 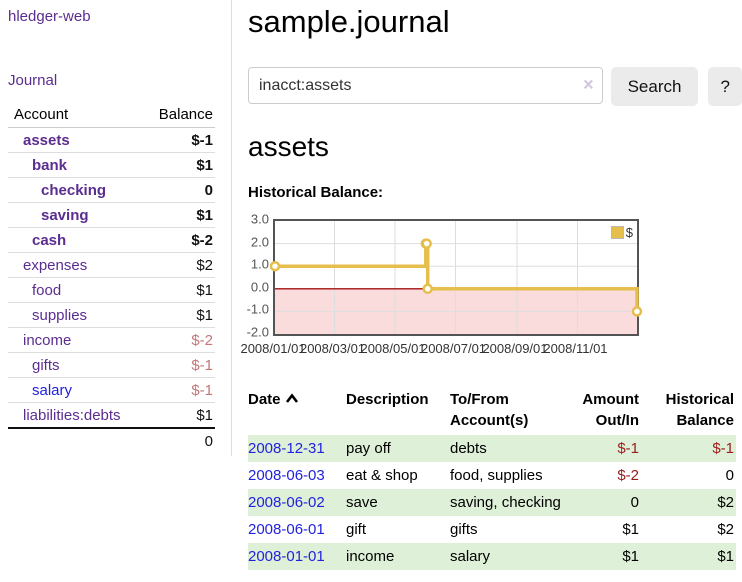 I want to click on transaction-accounts: salary, so click(x=470, y=556).